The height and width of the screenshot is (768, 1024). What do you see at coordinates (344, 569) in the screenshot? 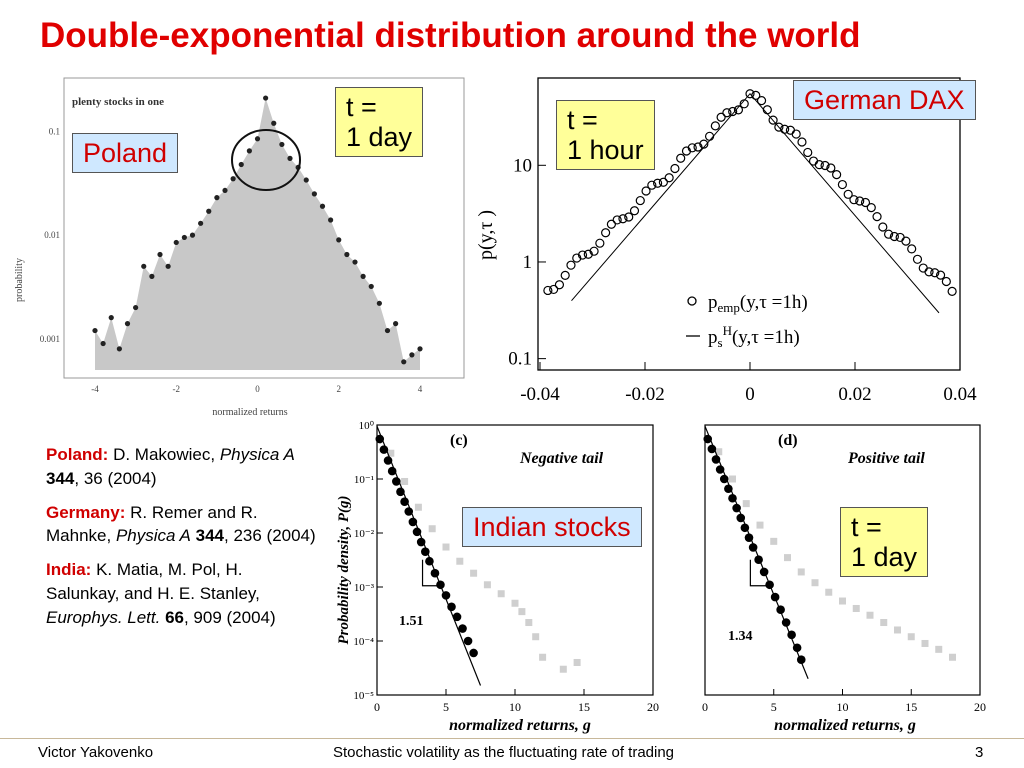
I see `indneg-y-axis-label: Probability density, P(g)` at bounding box center [344, 569].